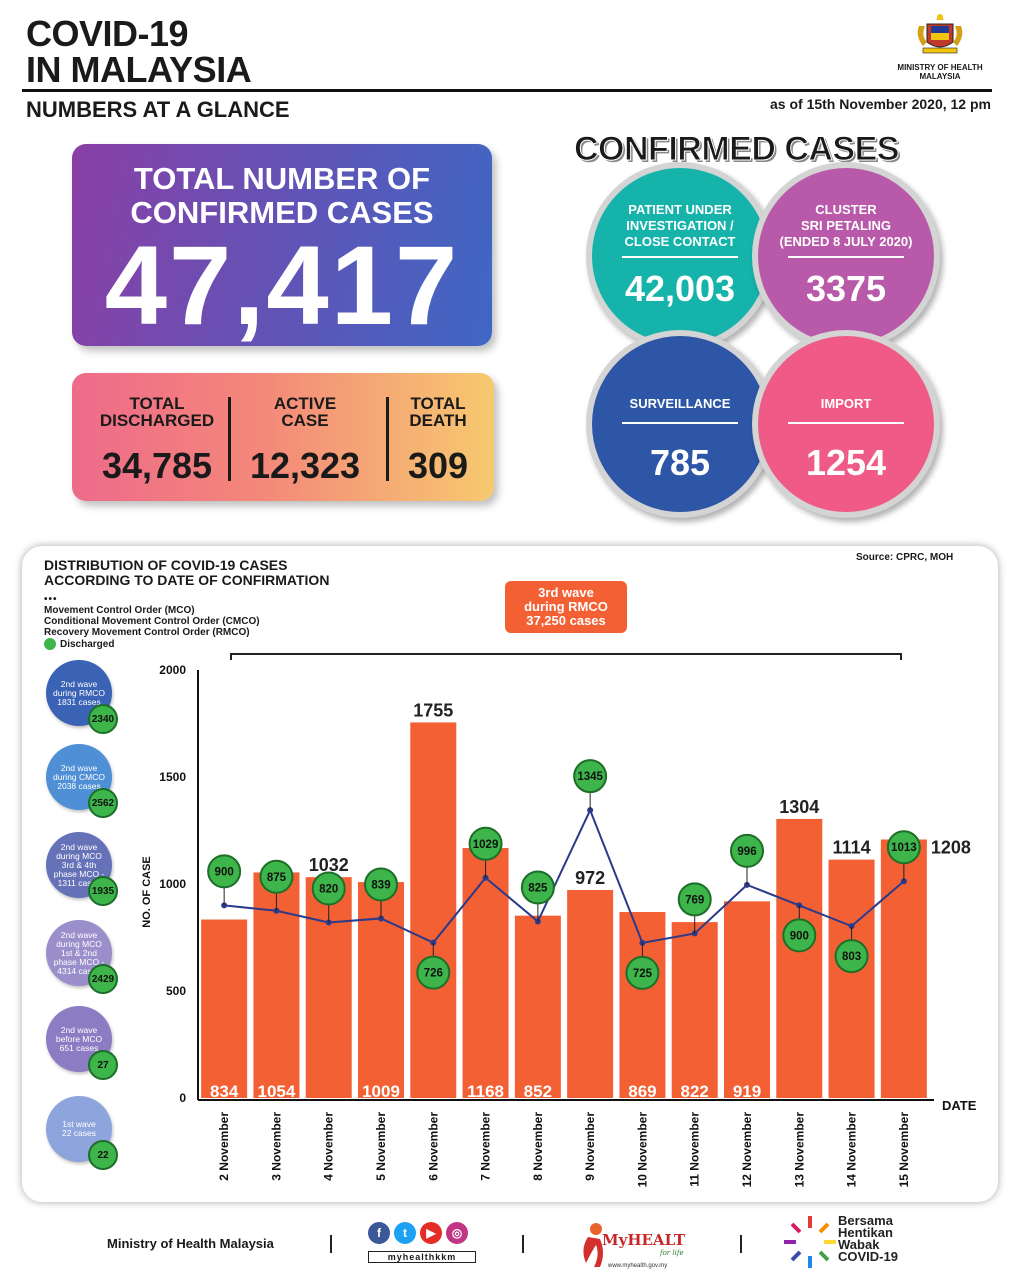 The height and width of the screenshot is (1280, 1019). I want to click on legend-rmco: Recovery Movement Control Order (RMCO), so click(147, 632).